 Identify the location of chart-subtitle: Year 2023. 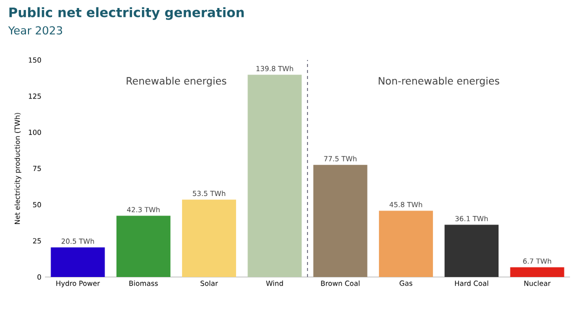
(35, 30).